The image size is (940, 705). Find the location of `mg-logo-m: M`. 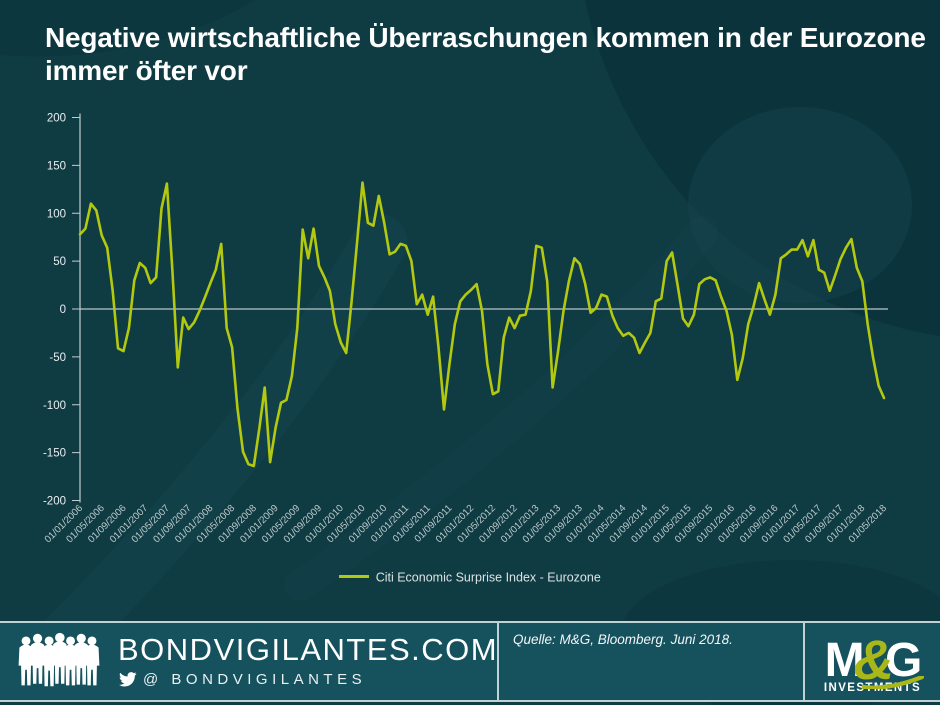

mg-logo-m: M is located at coordinates (844, 660).